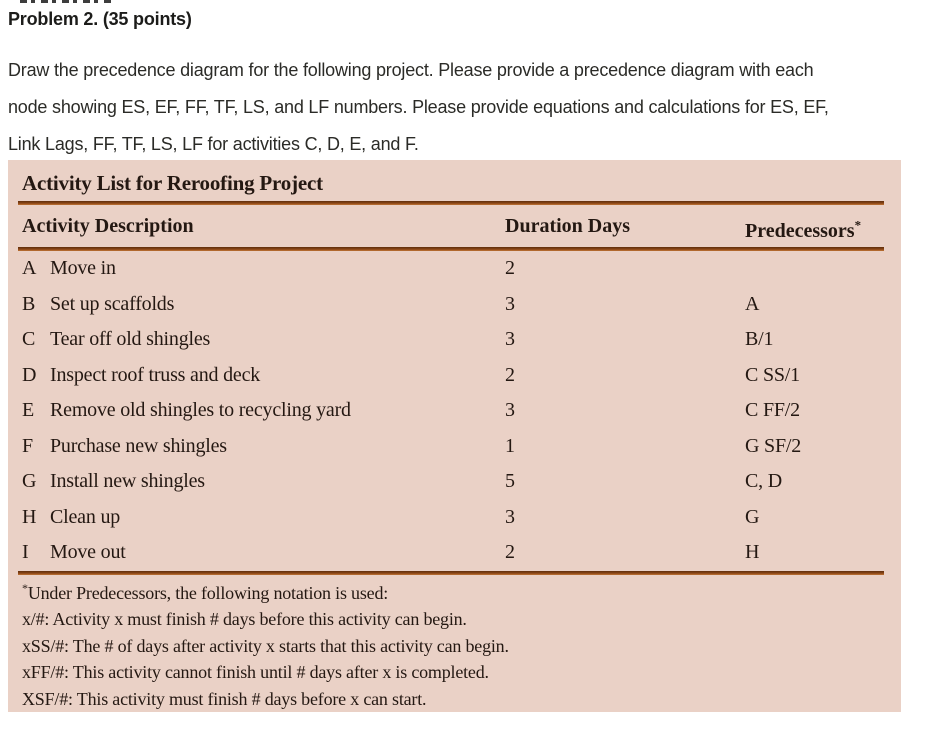 The width and height of the screenshot is (932, 733). Describe the element at coordinates (451, 572) in the screenshot. I see `table-rule-bottom` at that location.